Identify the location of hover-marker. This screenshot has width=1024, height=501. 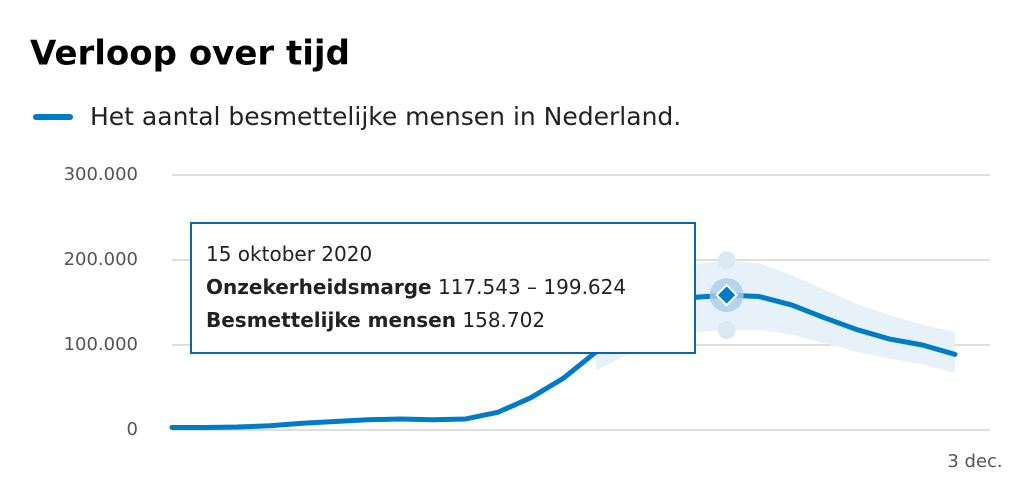
(727, 295).